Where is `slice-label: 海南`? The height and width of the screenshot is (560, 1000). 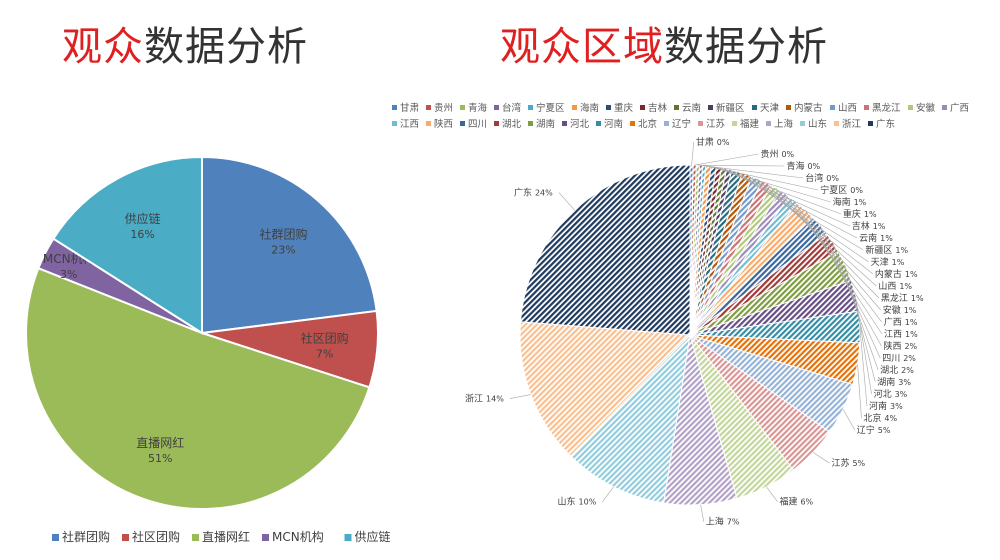
slice-label: 海南 is located at coordinates (842, 202).